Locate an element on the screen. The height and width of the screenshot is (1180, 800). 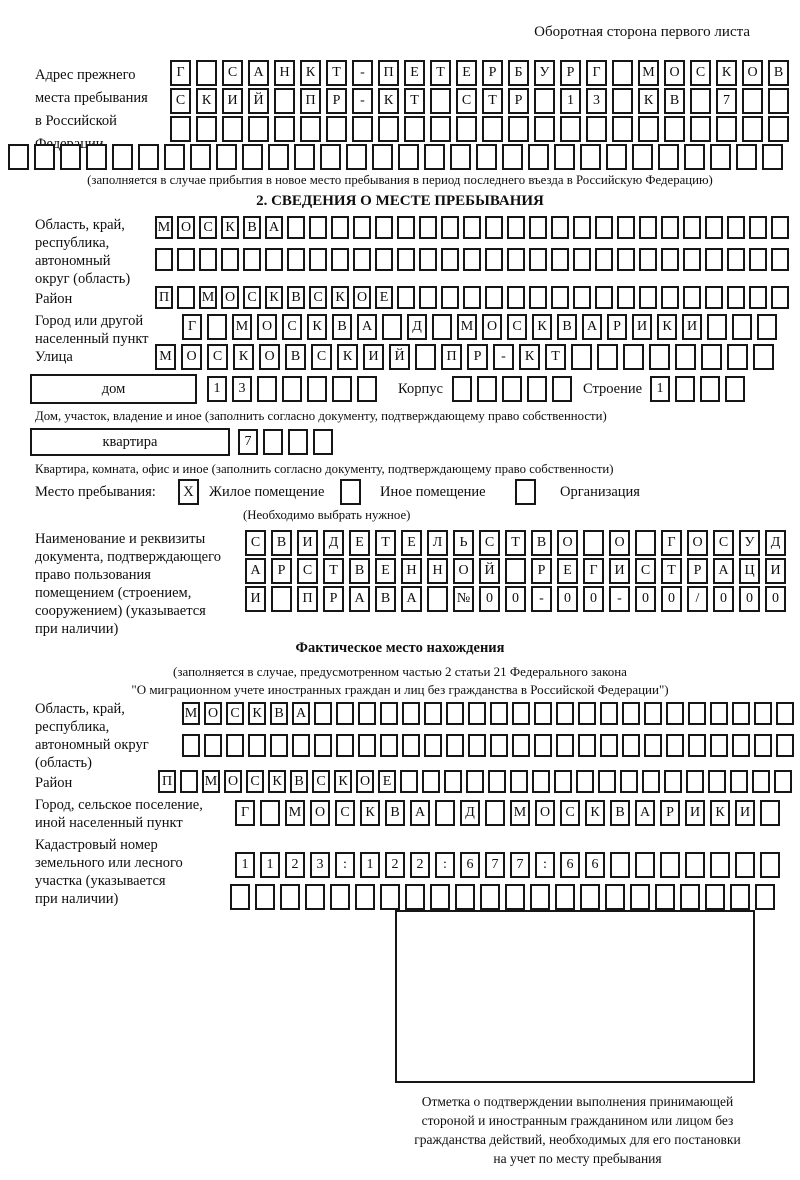
apartment-row: 7 is located at coordinates (288, 442).